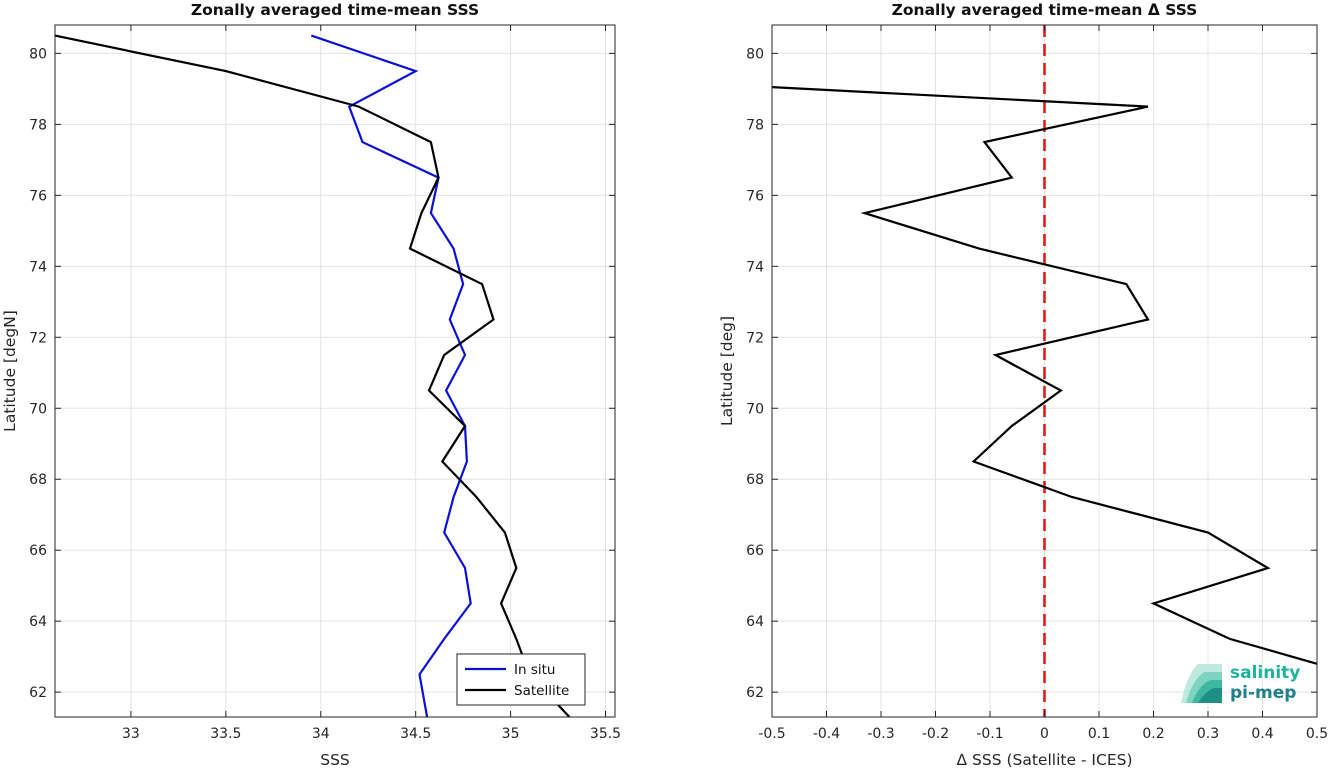 The height and width of the screenshot is (769, 1330). I want to click on left-legend: In situ Satellite, so click(521, 679).